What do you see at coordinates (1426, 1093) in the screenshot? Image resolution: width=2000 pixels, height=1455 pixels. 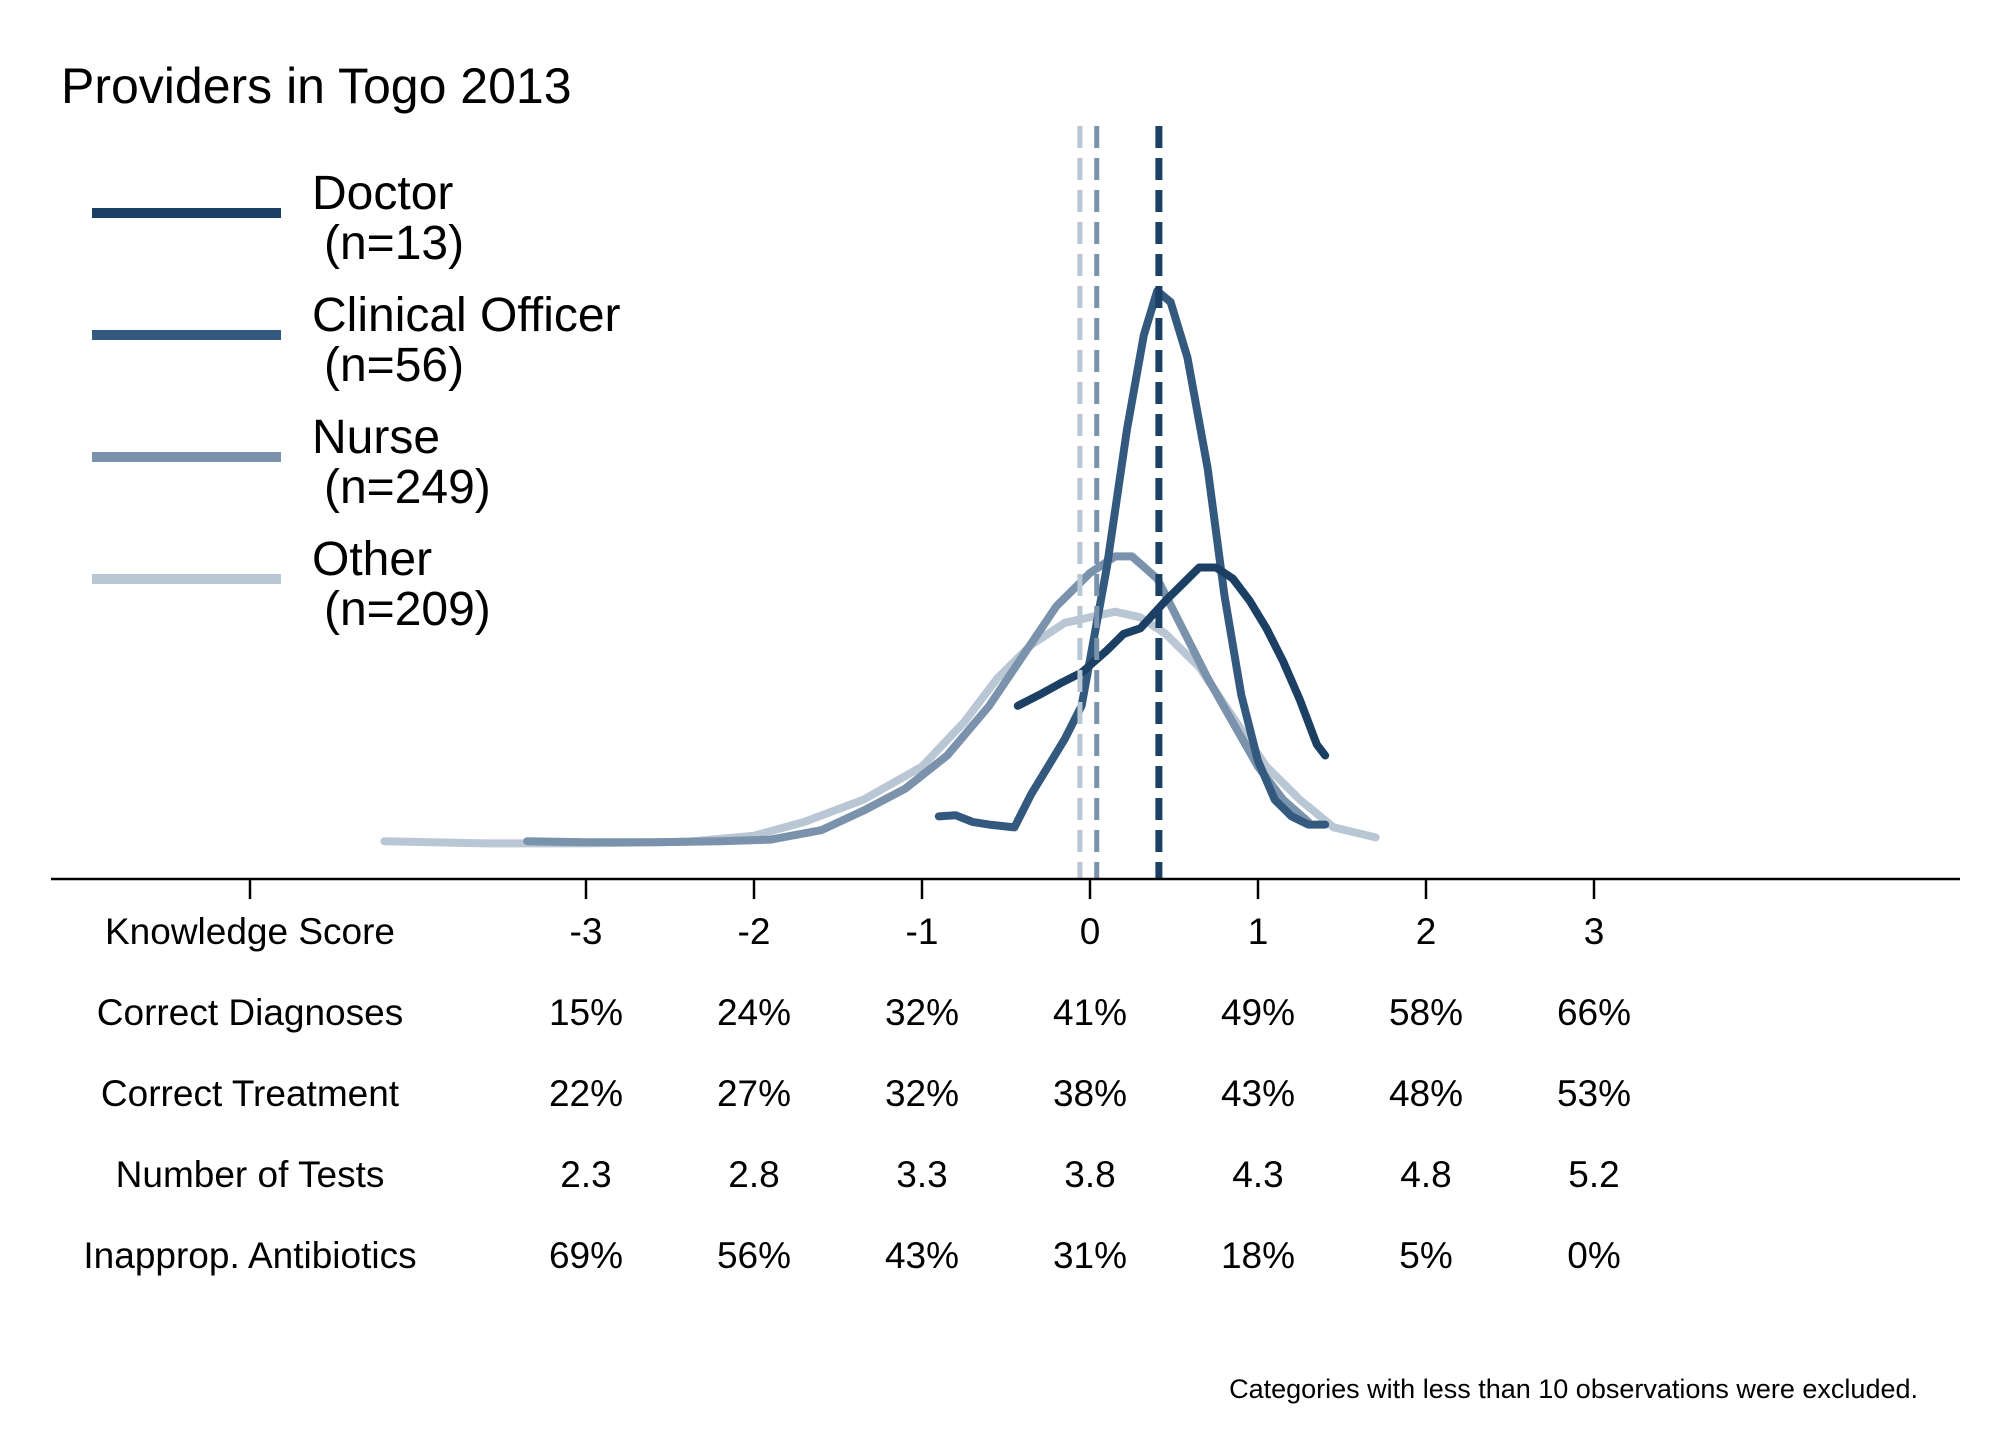 I see `table-cell: 48%` at bounding box center [1426, 1093].